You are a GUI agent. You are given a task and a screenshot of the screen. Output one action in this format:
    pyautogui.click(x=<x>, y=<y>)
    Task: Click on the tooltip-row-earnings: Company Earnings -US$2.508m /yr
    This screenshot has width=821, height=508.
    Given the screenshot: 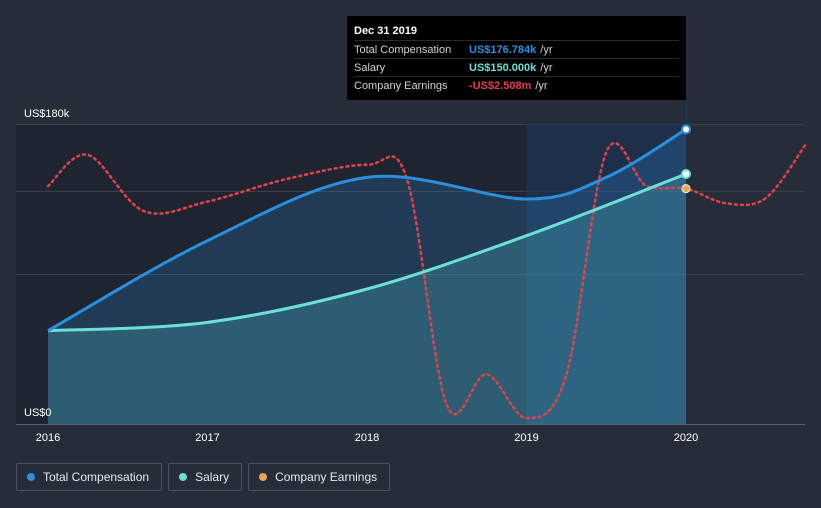 What is the action you would take?
    pyautogui.click(x=516, y=85)
    